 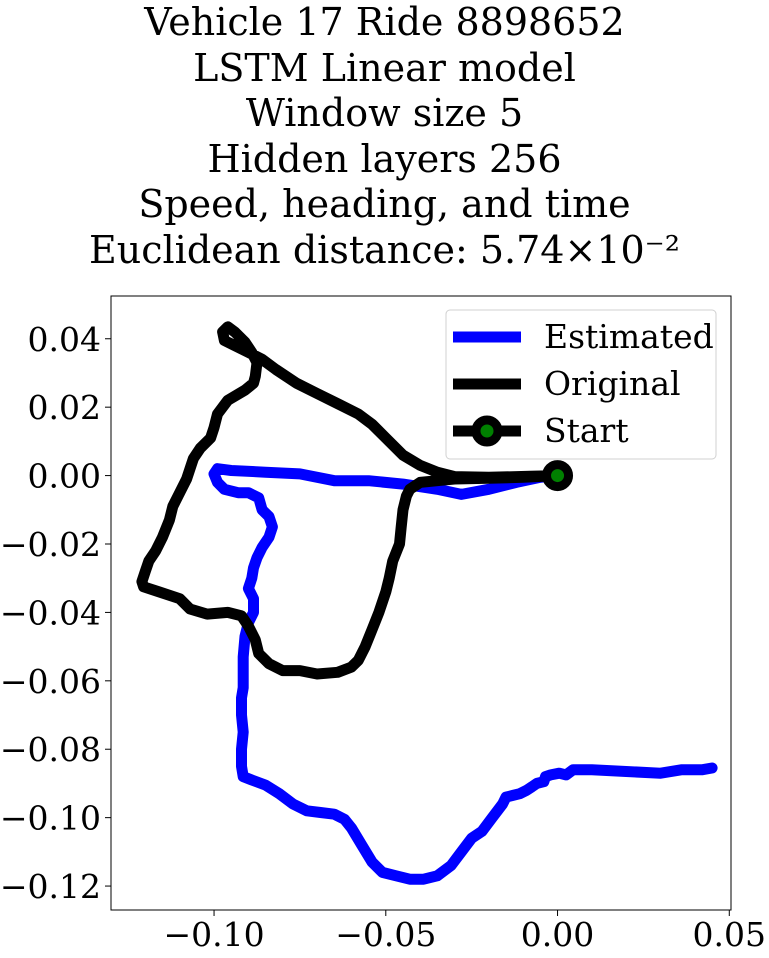 I want to click on y-tick-label: 0.02, so click(x=64, y=407).